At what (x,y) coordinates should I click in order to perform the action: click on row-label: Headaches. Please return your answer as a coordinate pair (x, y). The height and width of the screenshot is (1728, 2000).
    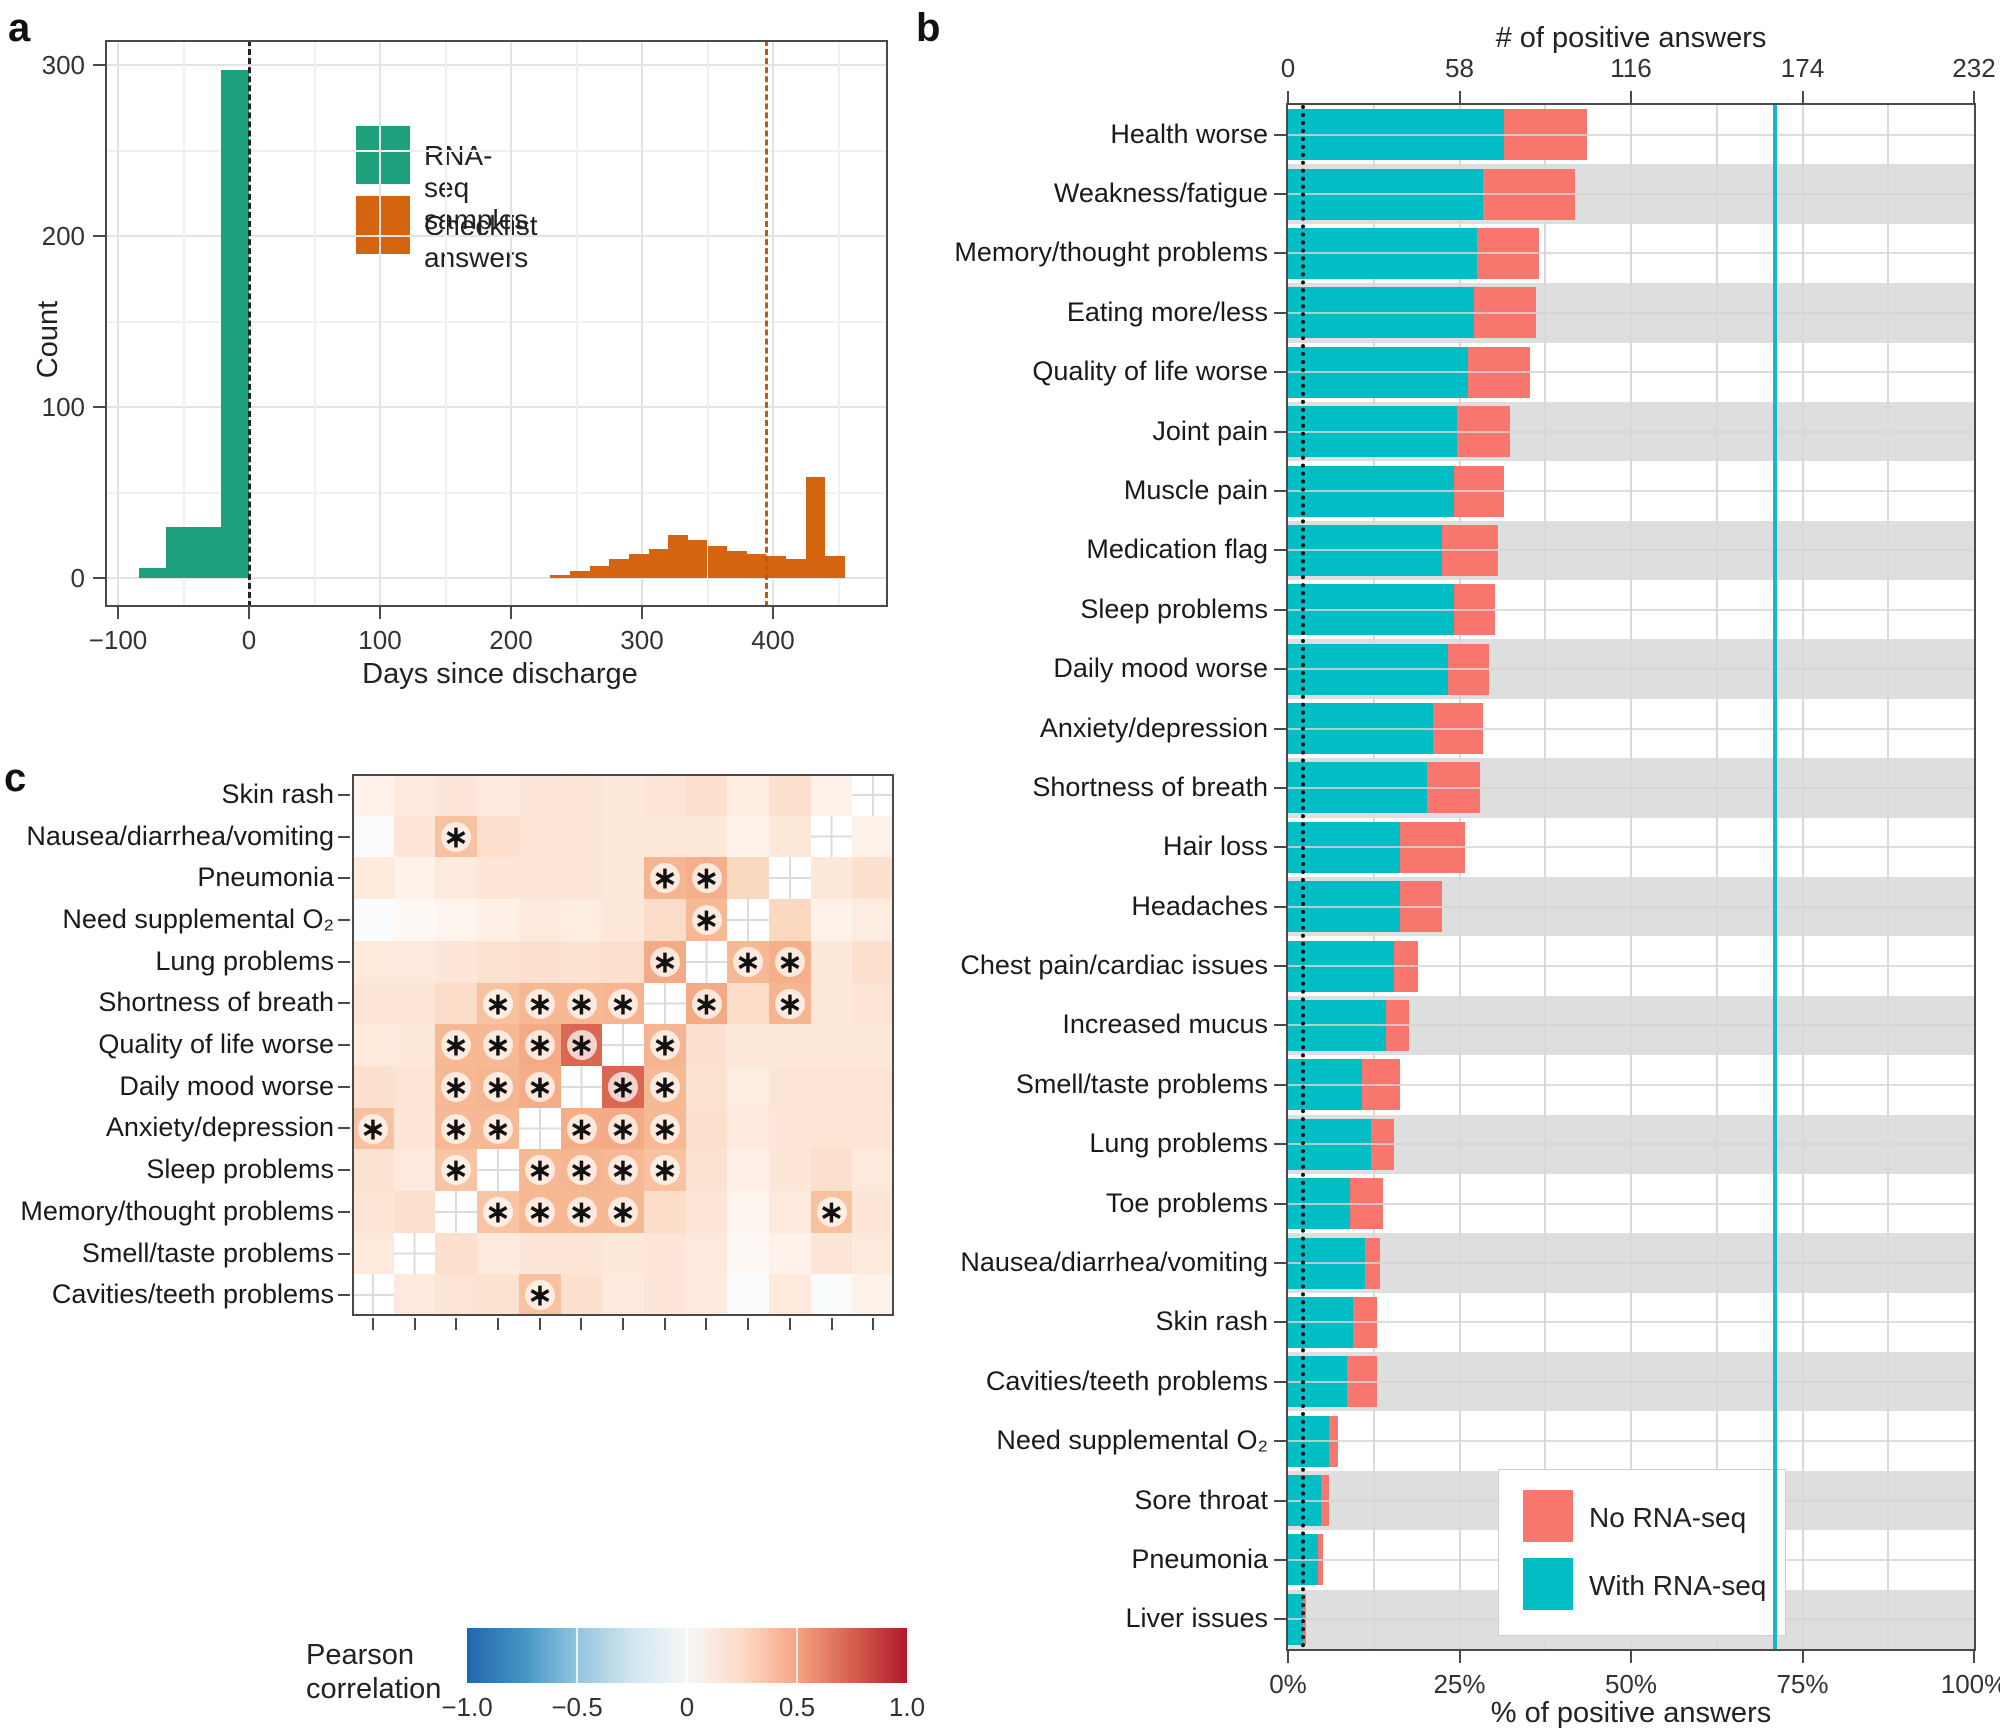
    Looking at the image, I should click on (1199, 905).